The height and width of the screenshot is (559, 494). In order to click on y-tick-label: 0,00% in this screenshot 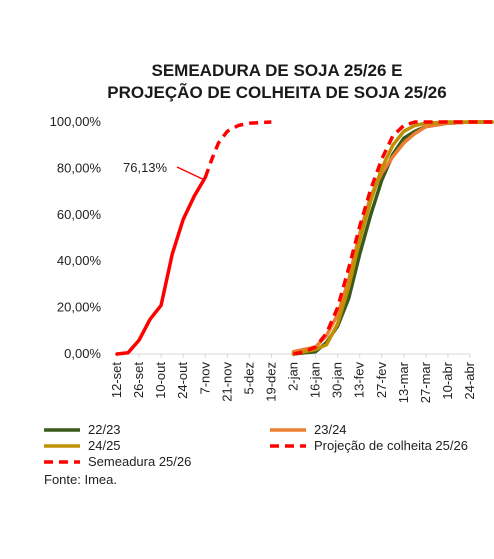, I will do `click(82, 353)`.